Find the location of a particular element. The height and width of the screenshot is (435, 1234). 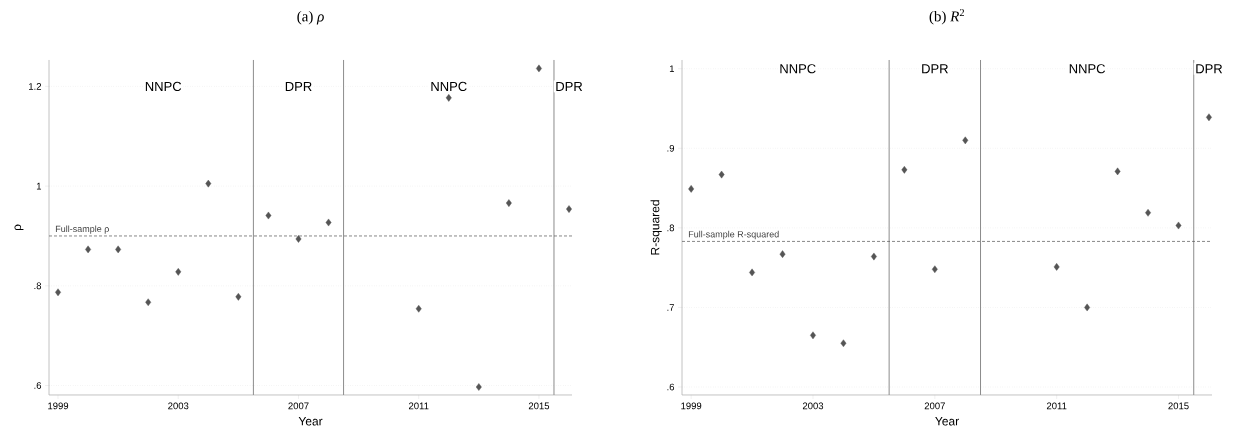

y-tick-label: .7 is located at coordinates (671, 307).